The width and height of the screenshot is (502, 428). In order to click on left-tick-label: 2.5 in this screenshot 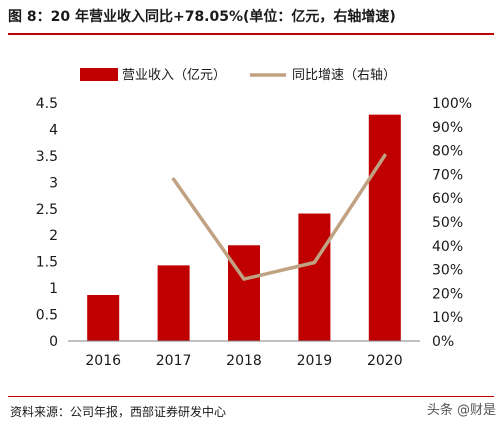, I will do `click(47, 210)`.